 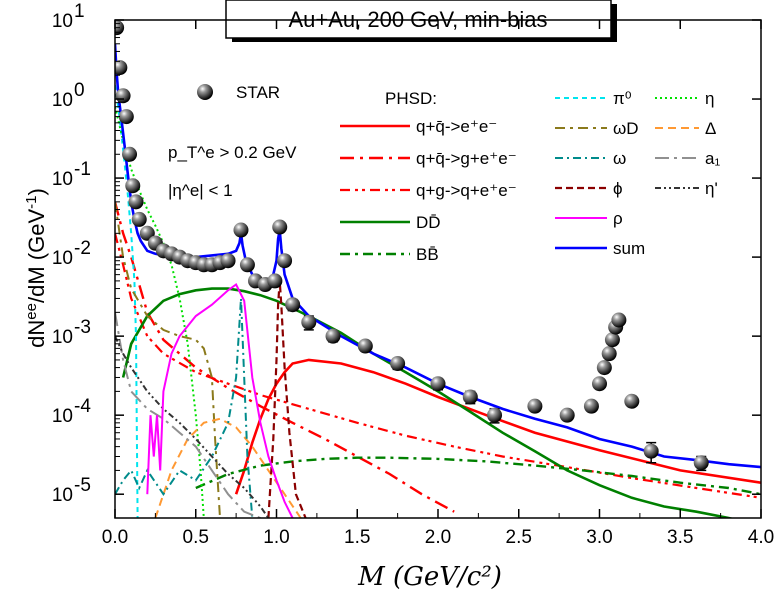 What do you see at coordinates (456, 126) in the screenshot?
I see `legend-label-q-q-e-e: q+q̄->e⁺e⁻` at bounding box center [456, 126].